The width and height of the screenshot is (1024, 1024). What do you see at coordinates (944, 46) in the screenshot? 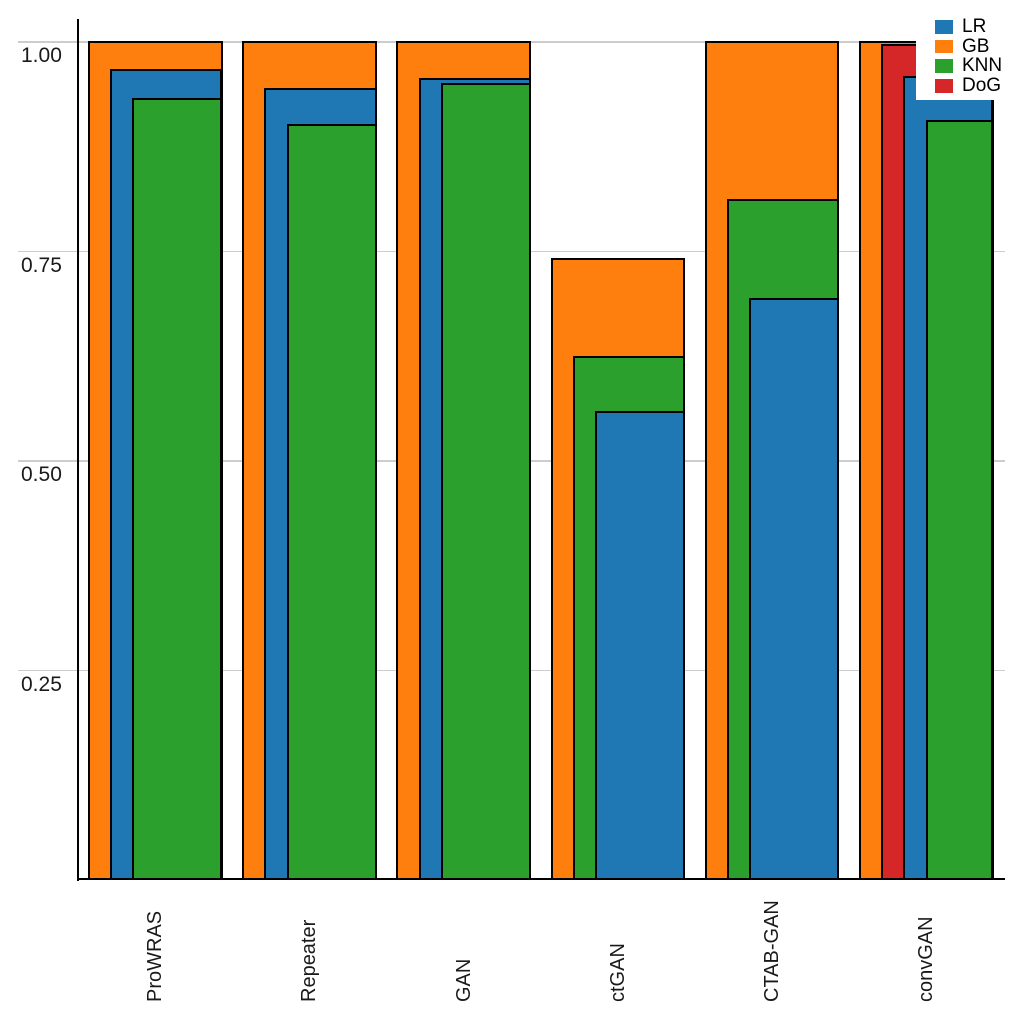
I see `legend-swatch-GB-icon` at bounding box center [944, 46].